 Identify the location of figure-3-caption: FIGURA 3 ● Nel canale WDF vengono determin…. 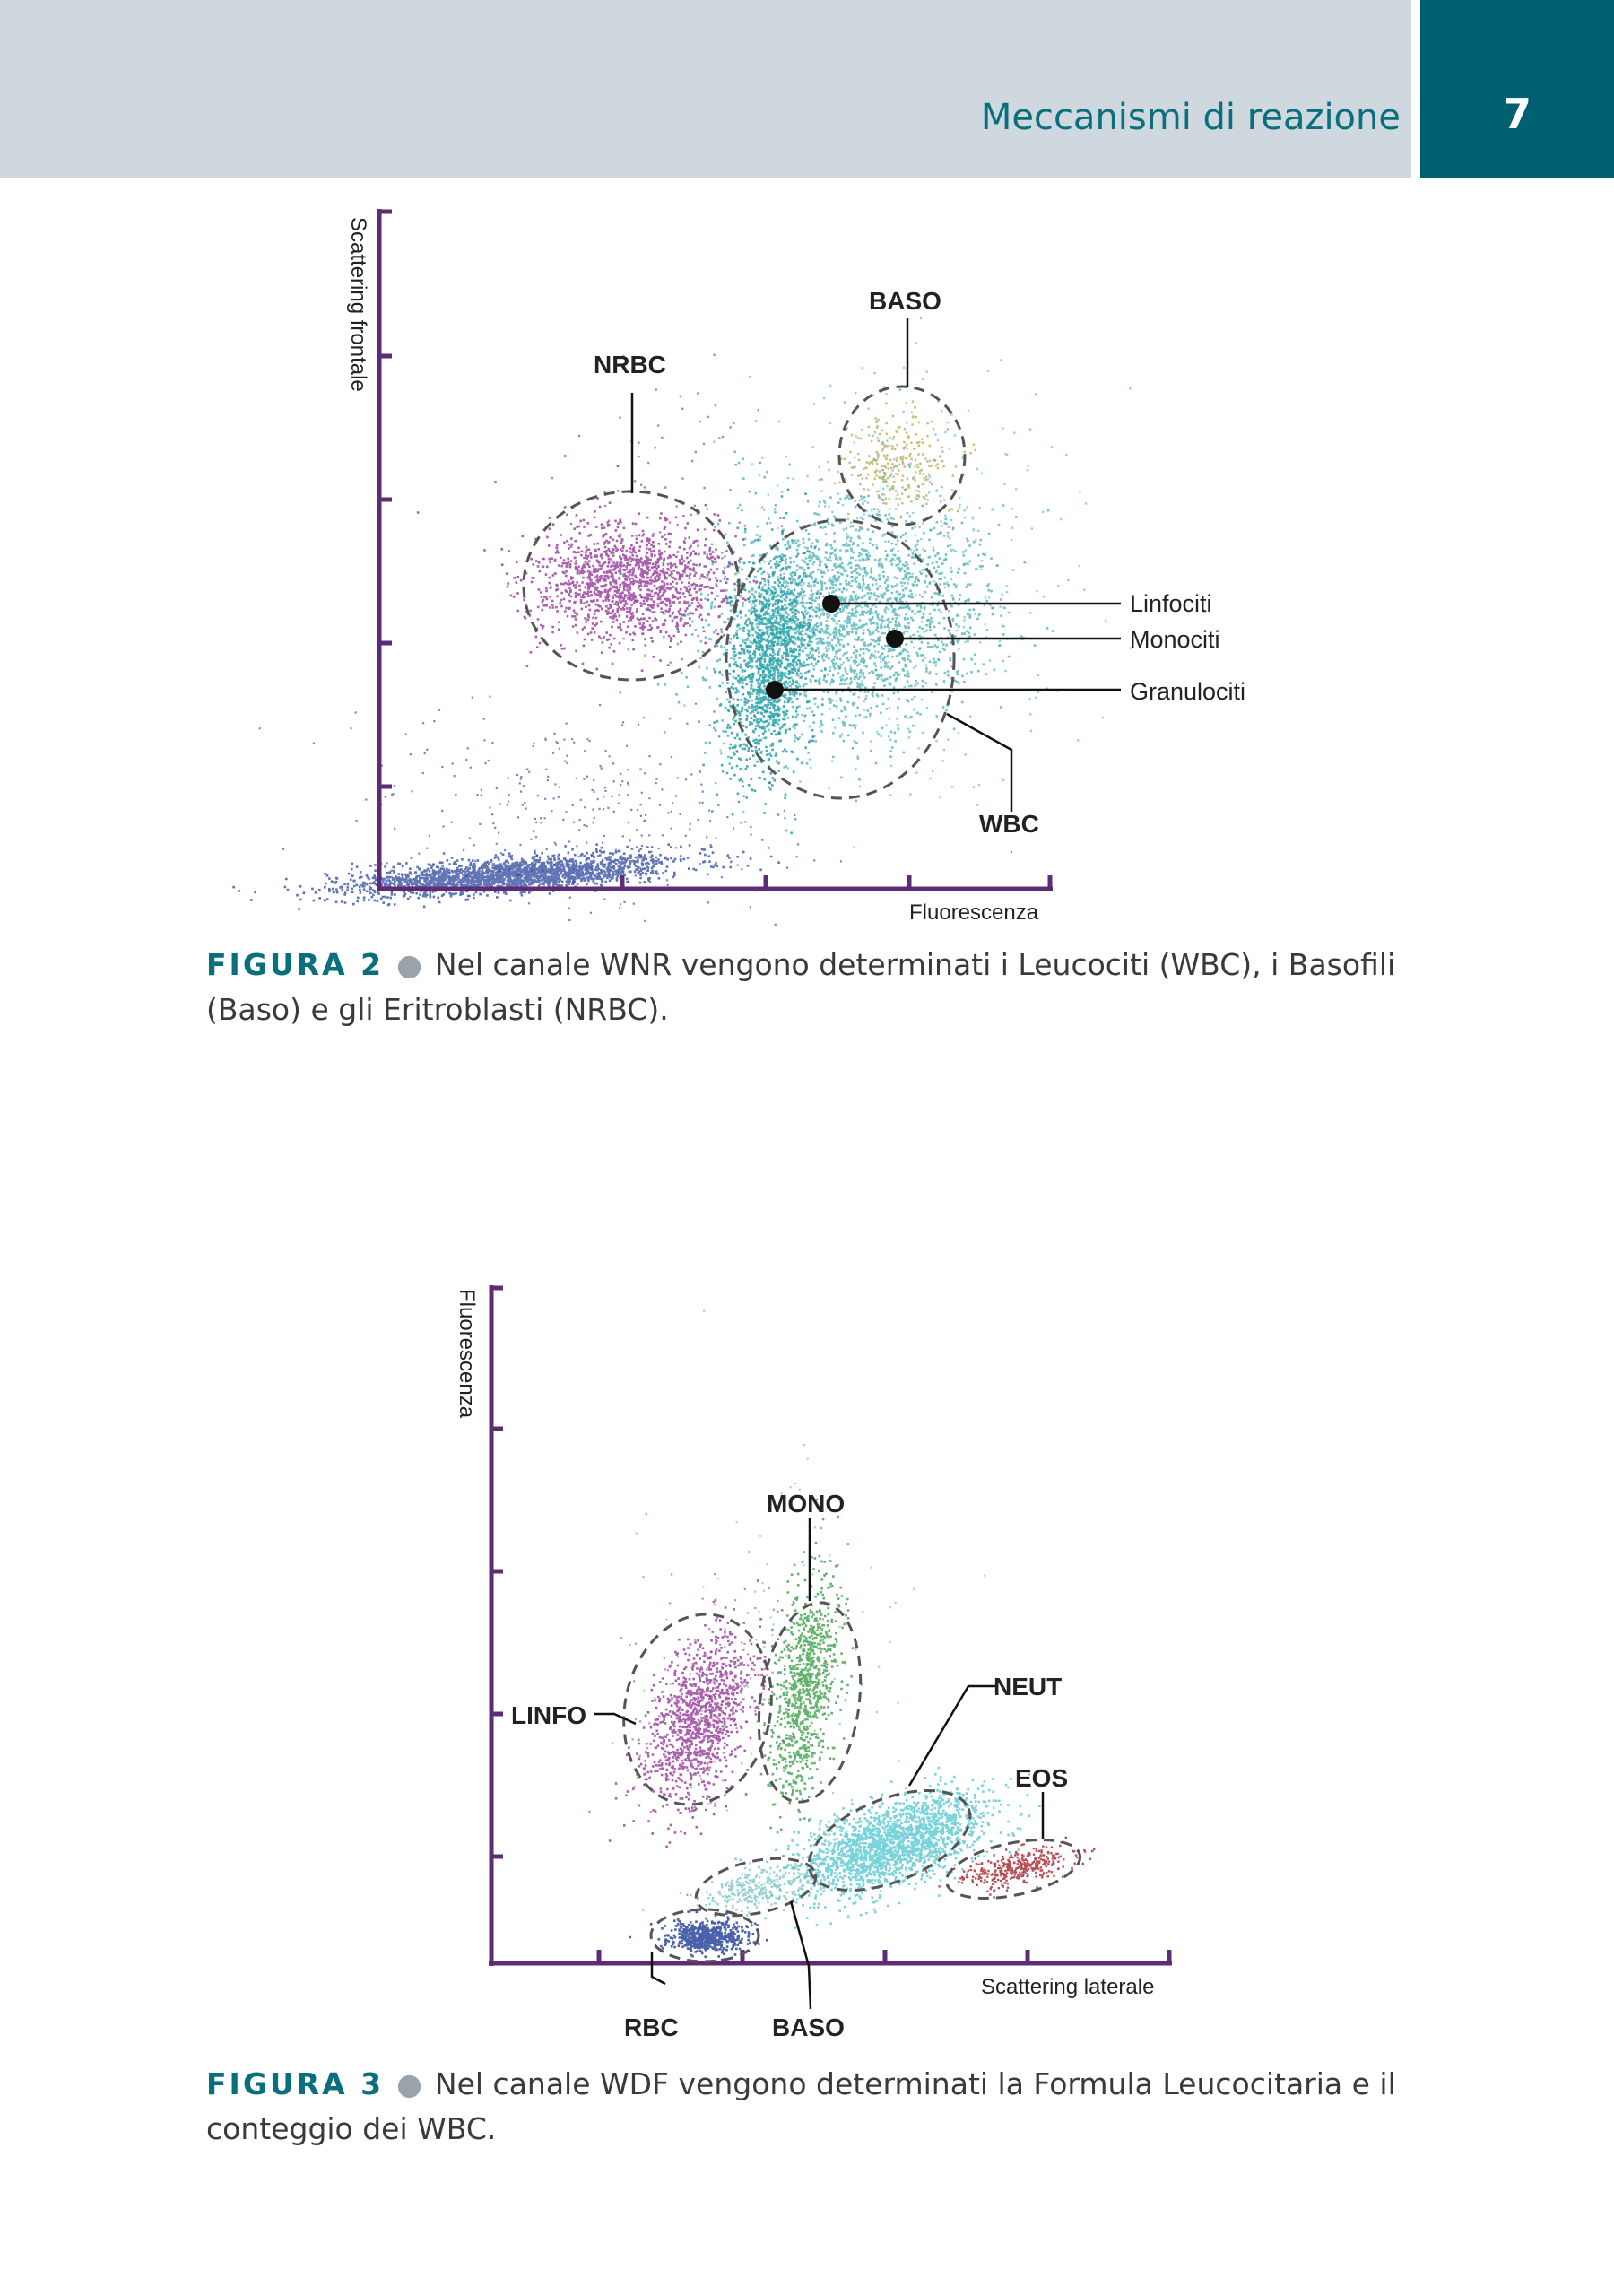
(809, 2107).